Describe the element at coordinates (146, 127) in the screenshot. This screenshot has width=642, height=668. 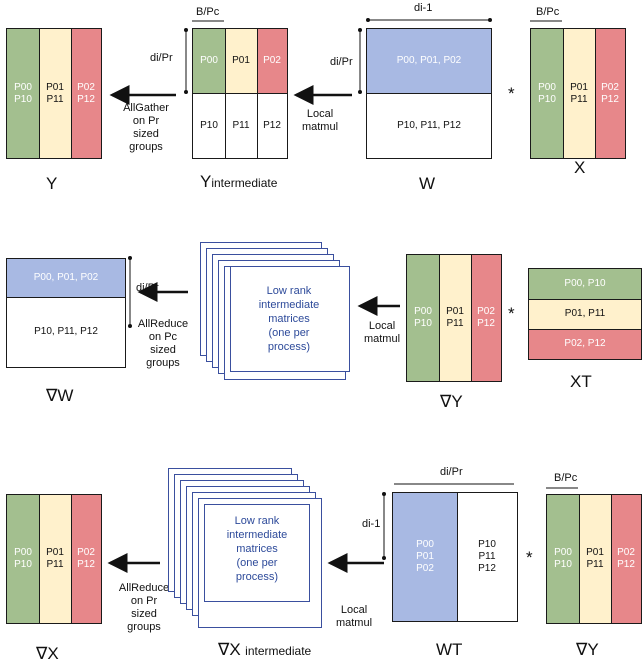
I see `op-allgather: AllGather on Pr sized groups` at that location.